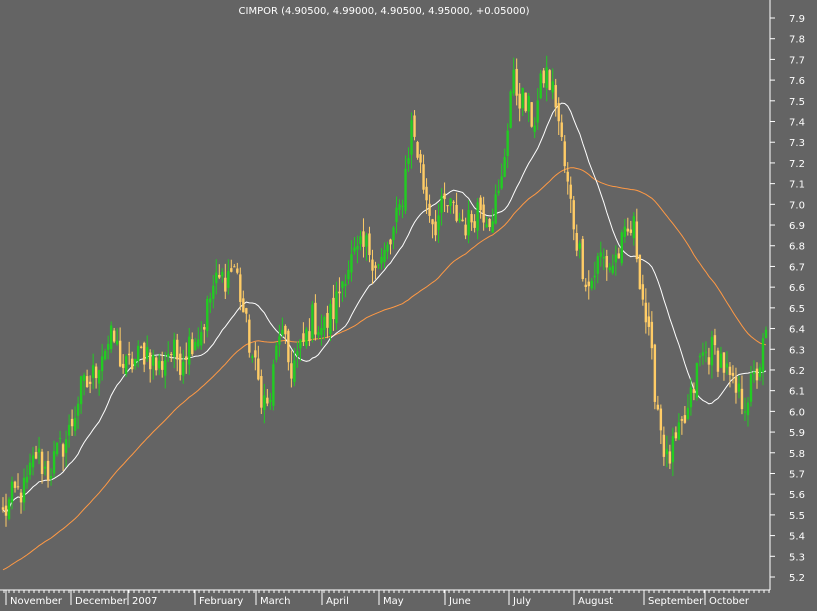  What do you see at coordinates (797, 537) in the screenshot?
I see `y-tick-label: 5.4` at bounding box center [797, 537].